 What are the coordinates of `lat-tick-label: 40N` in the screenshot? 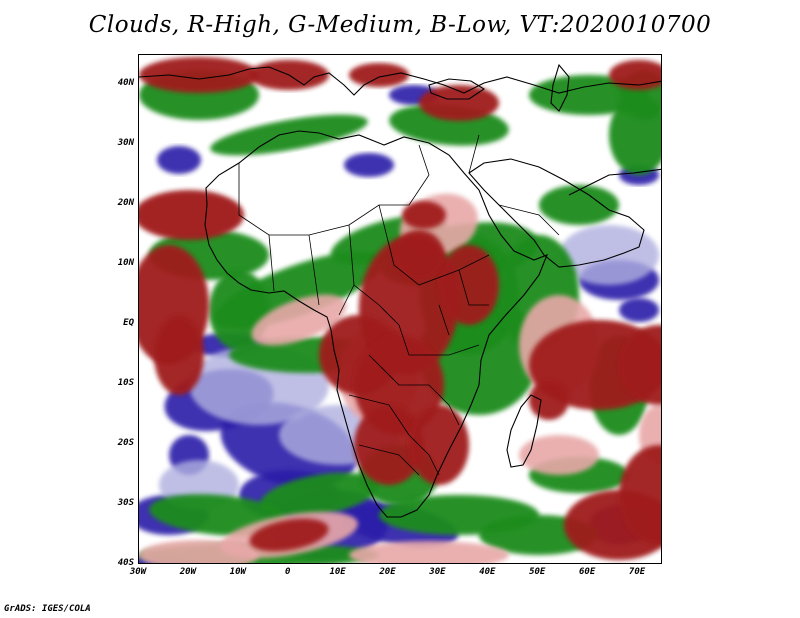 It's located at (125, 83).